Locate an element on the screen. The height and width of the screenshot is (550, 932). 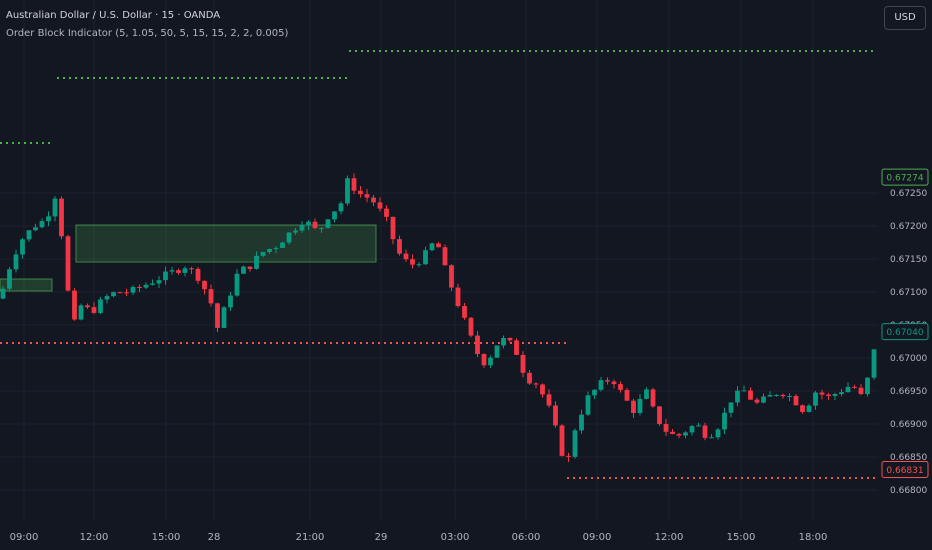
upper-level-price-label-box is located at coordinates (905, 177).